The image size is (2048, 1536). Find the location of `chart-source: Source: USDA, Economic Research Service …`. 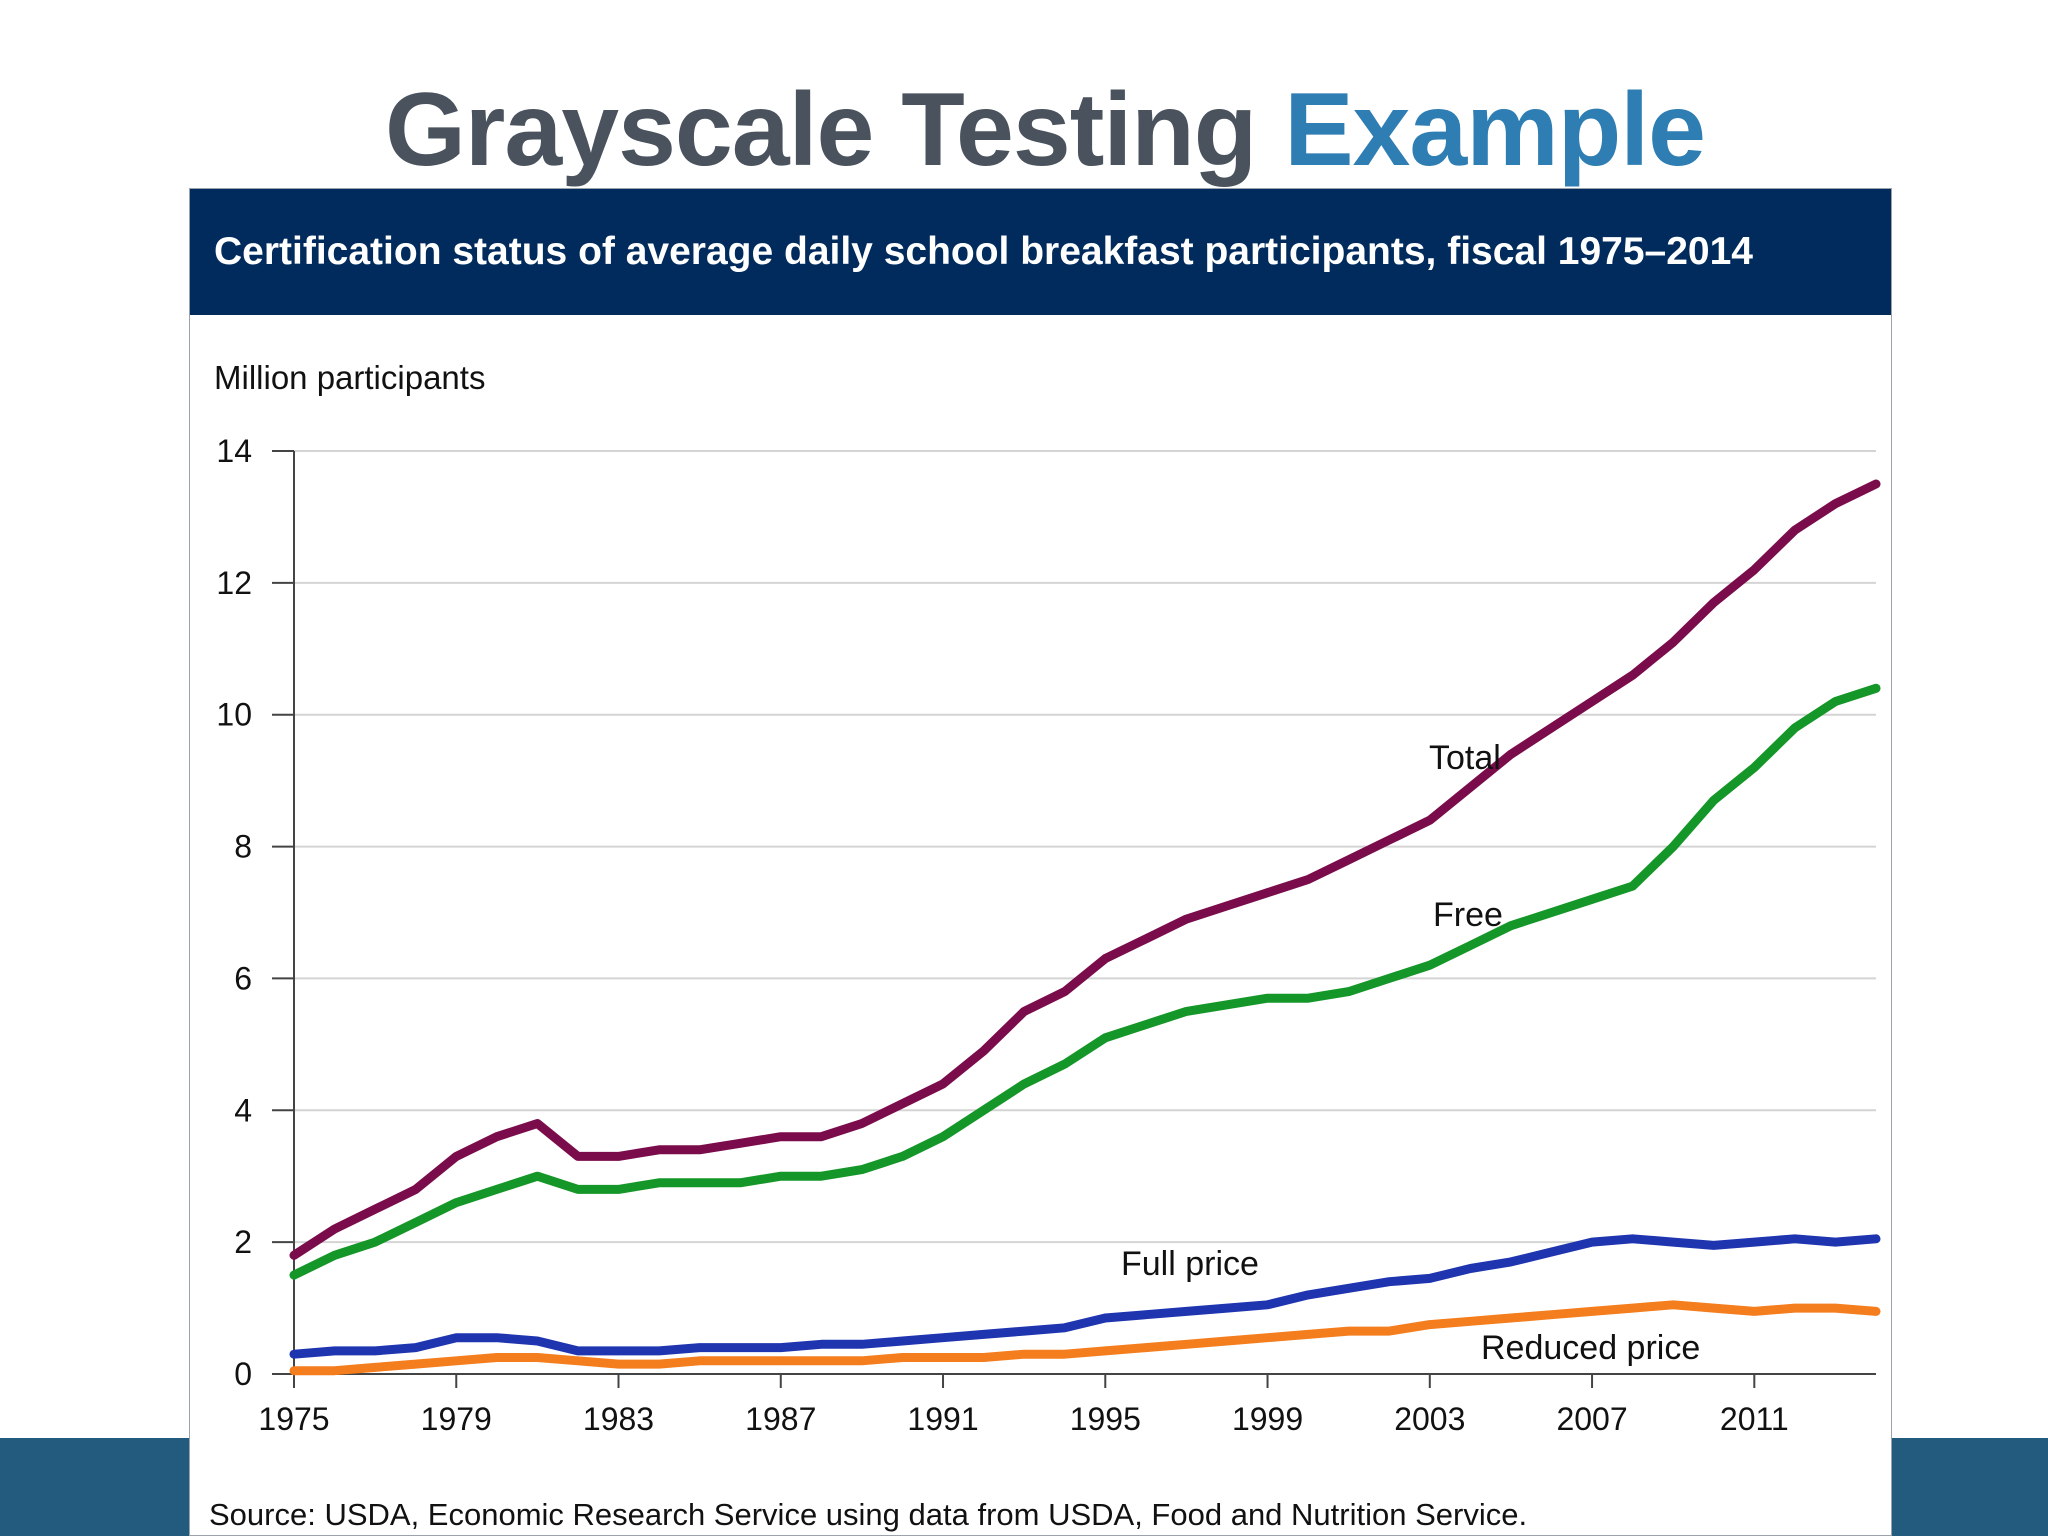

chart-source: Source: USDA, Economic Research Service … is located at coordinates (868, 1514).